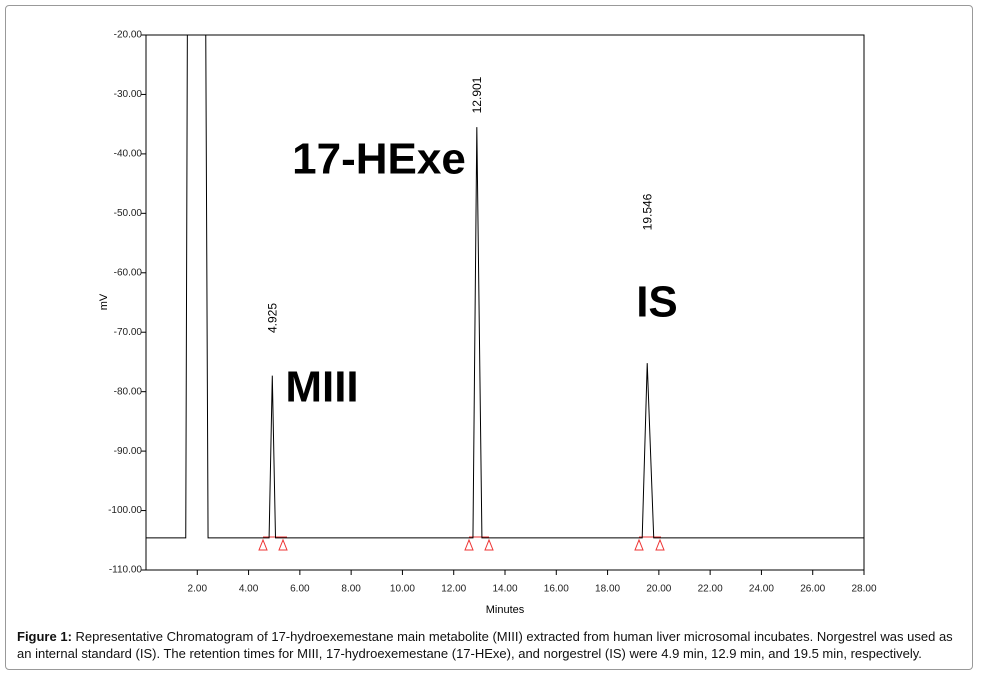 The height and width of the screenshot is (678, 981). I want to click on x-tick-label: 22.00, so click(710, 589).